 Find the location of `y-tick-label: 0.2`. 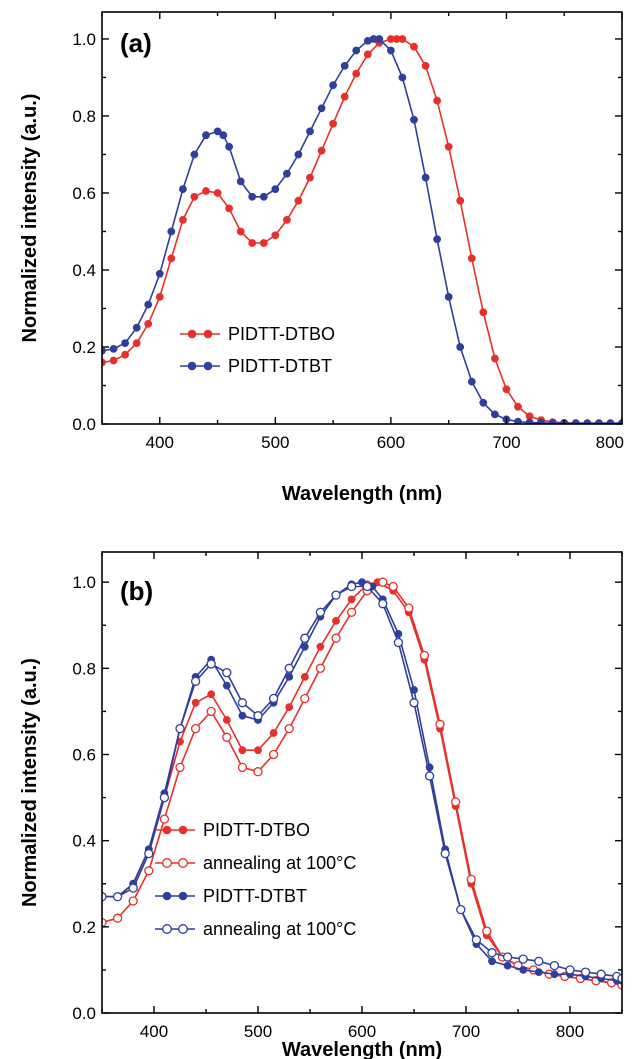

y-tick-label: 0.2 is located at coordinates (84, 927).